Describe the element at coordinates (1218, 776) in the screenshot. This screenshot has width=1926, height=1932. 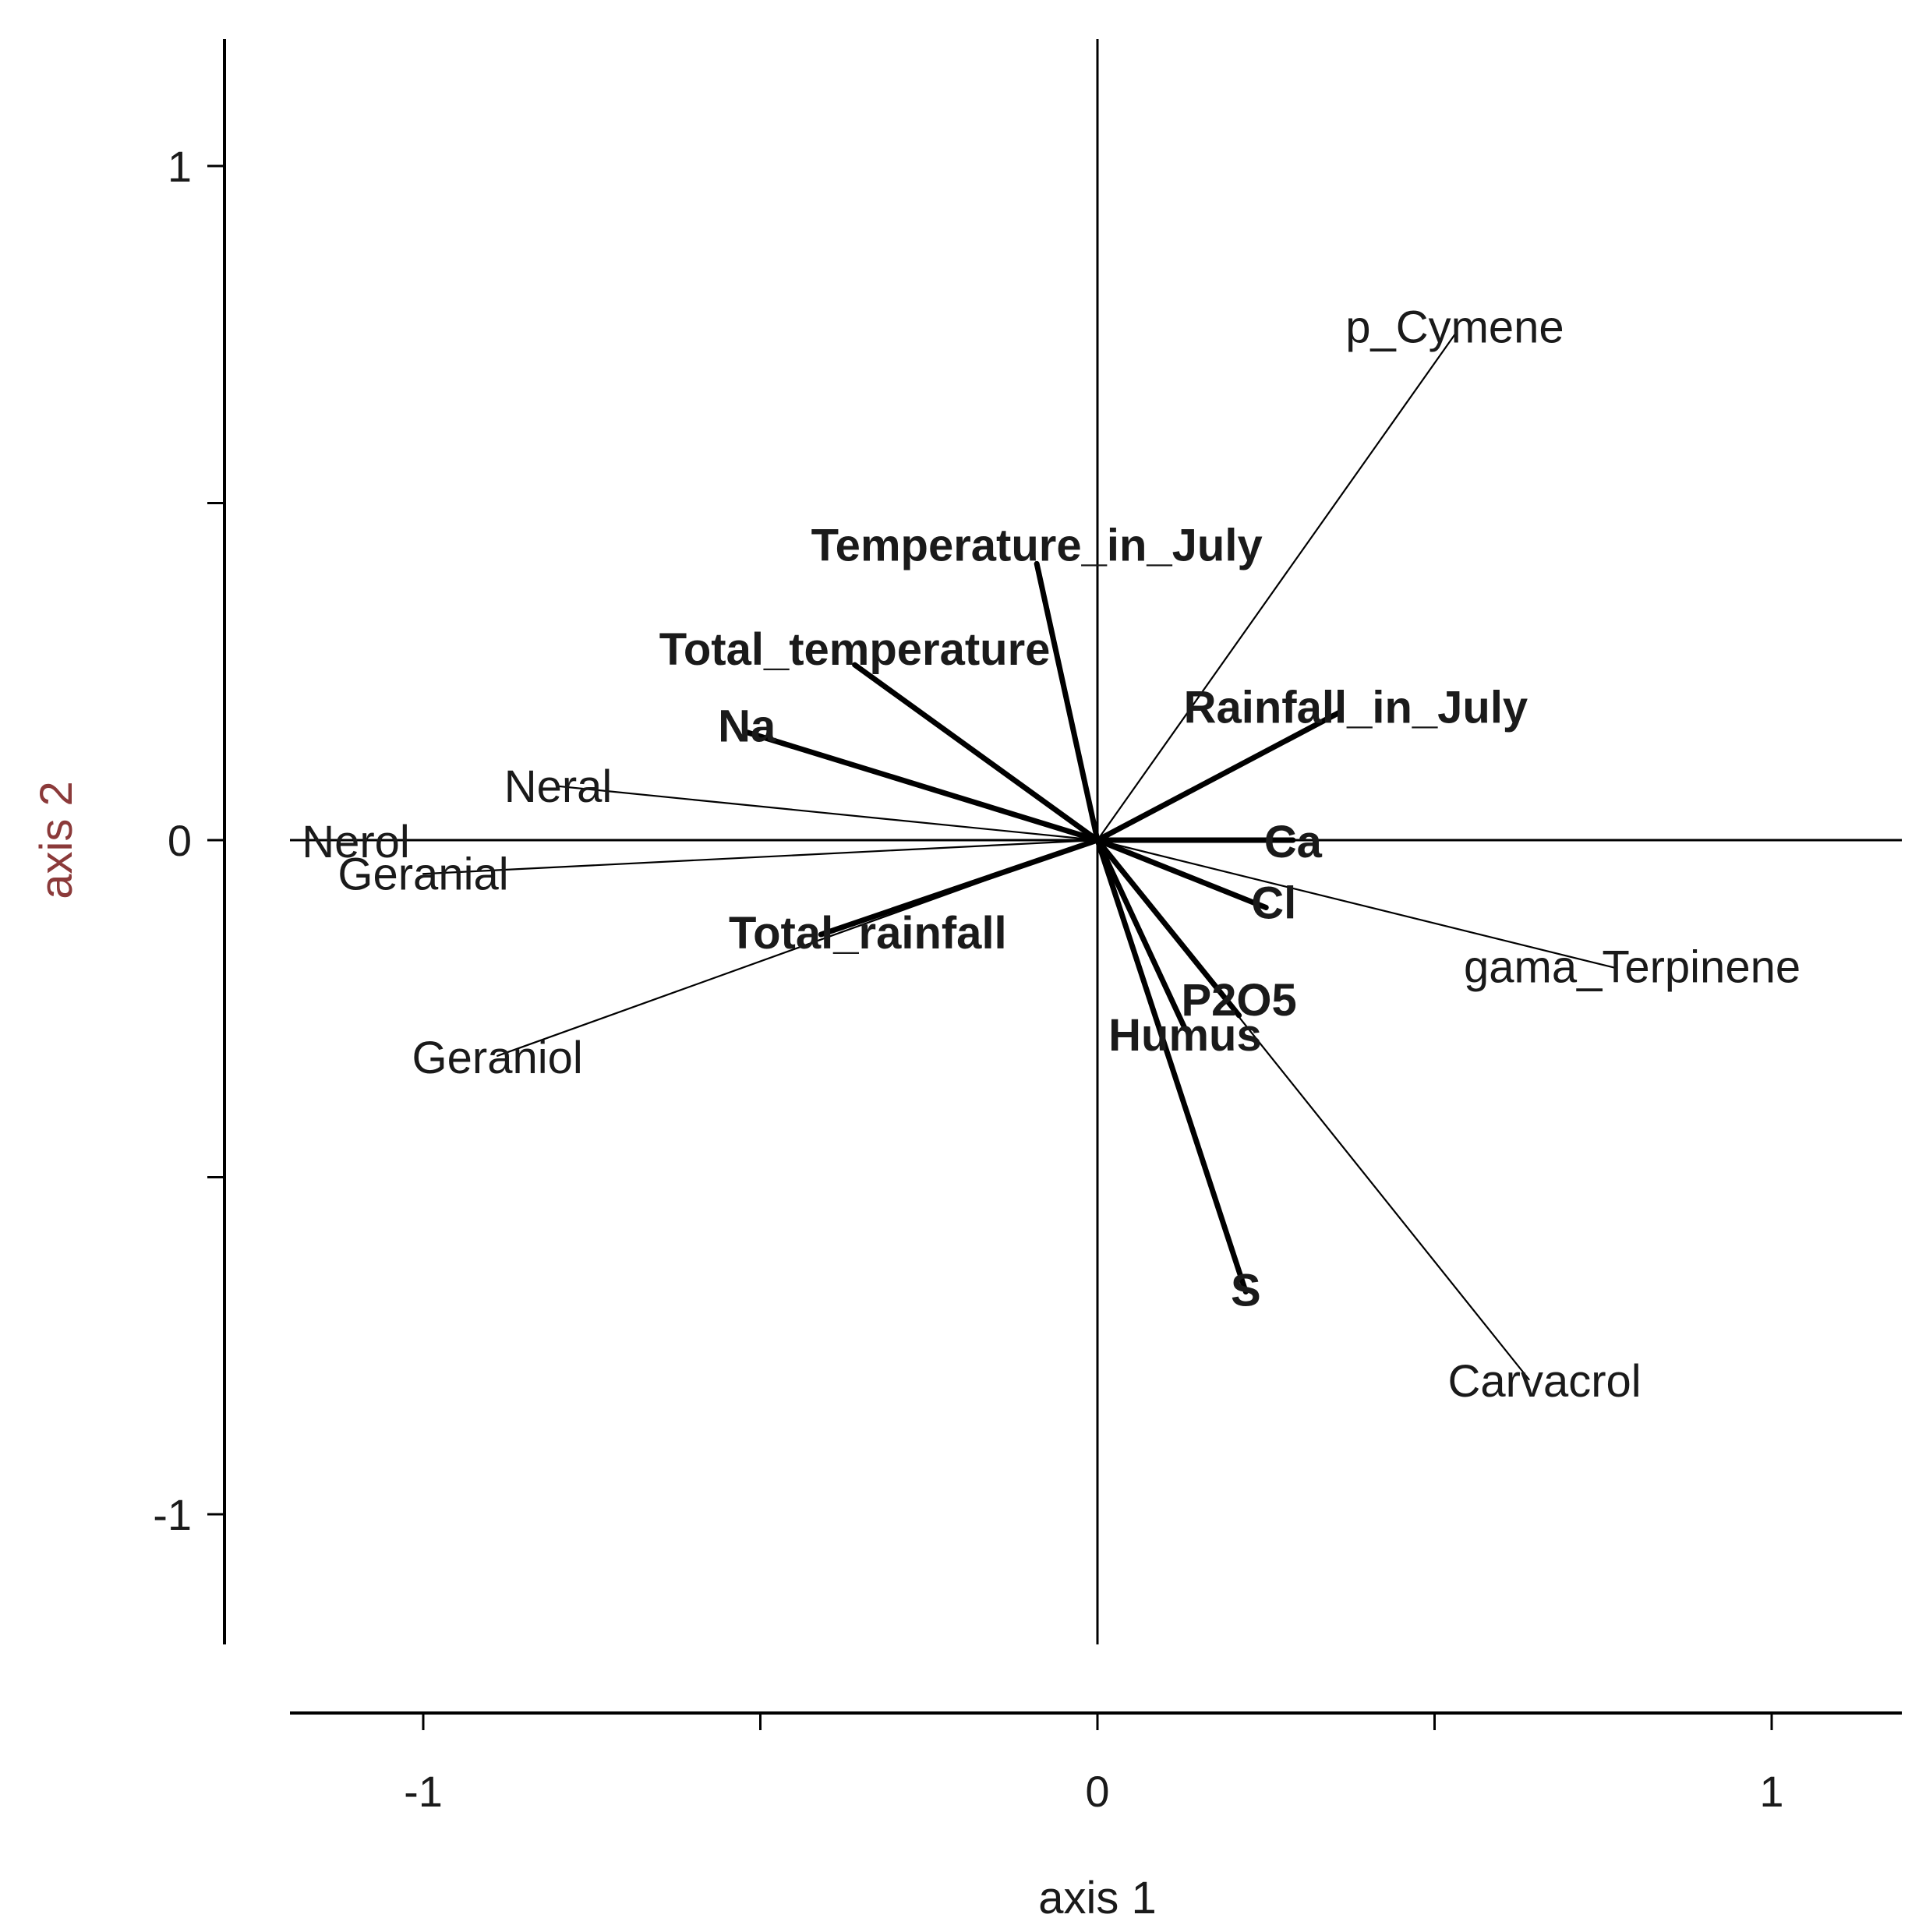
I see `vector-rainfall-in-july` at that location.